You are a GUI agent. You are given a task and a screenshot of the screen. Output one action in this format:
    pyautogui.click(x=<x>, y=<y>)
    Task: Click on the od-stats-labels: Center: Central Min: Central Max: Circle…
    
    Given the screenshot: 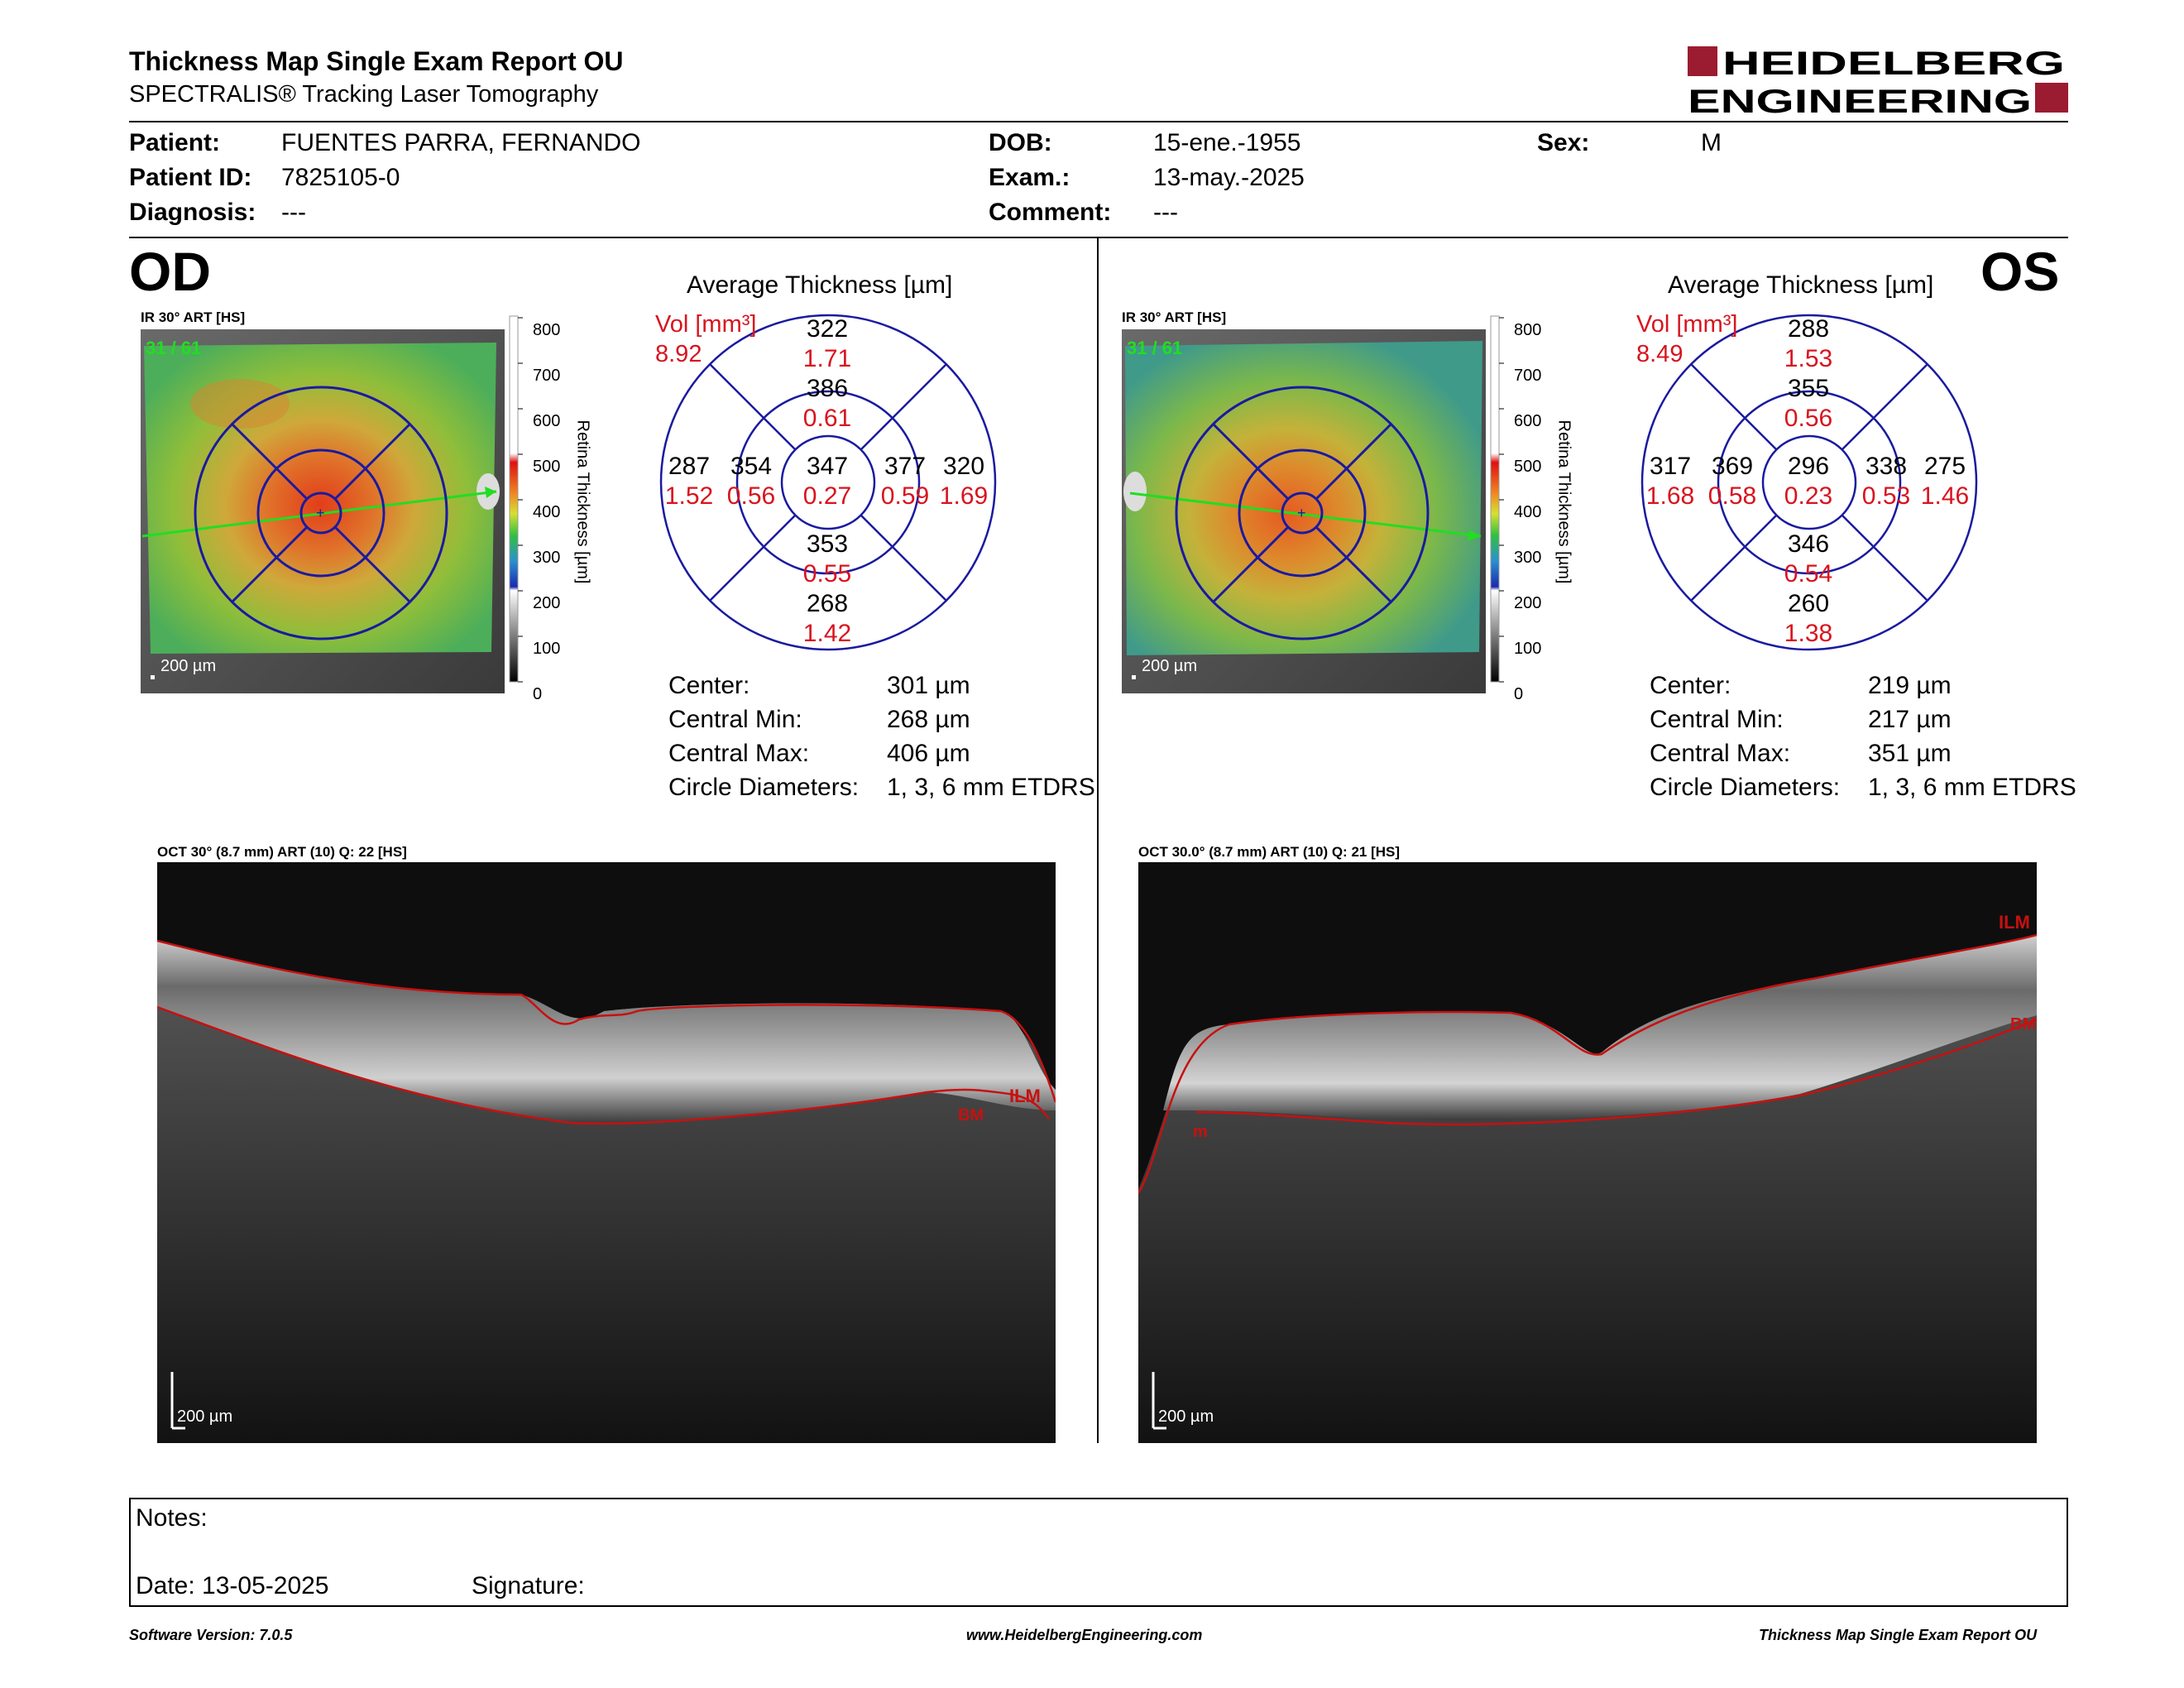 What is the action you would take?
    pyautogui.click(x=763, y=736)
    